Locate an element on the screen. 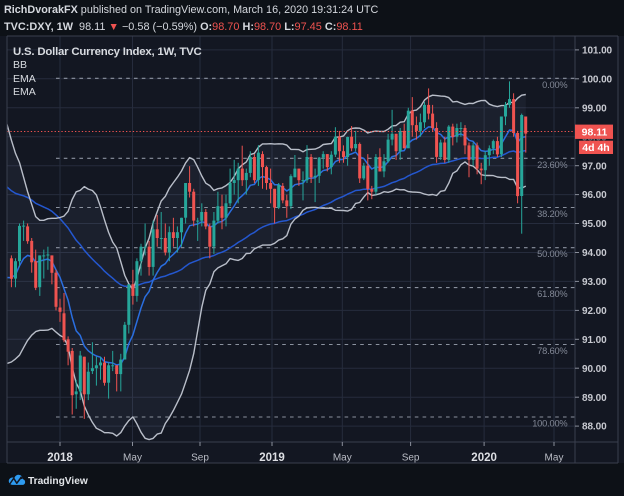 The image size is (624, 496). svg-text: 89.00 is located at coordinates (594, 398).